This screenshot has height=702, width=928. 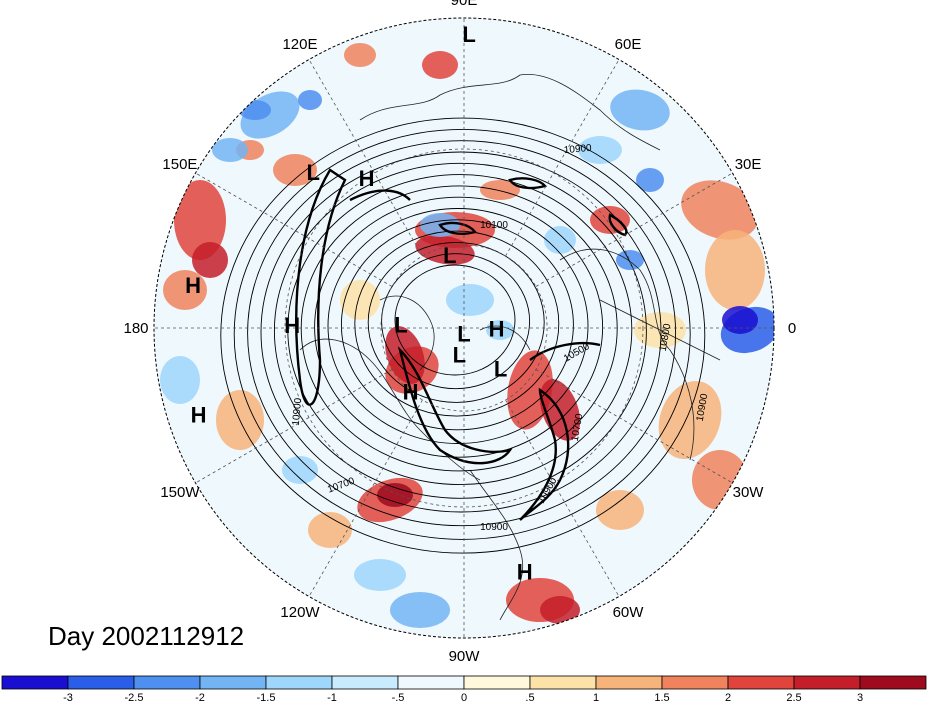 What do you see at coordinates (332, 697) in the screenshot?
I see `colorbar-tick-label: -1` at bounding box center [332, 697].